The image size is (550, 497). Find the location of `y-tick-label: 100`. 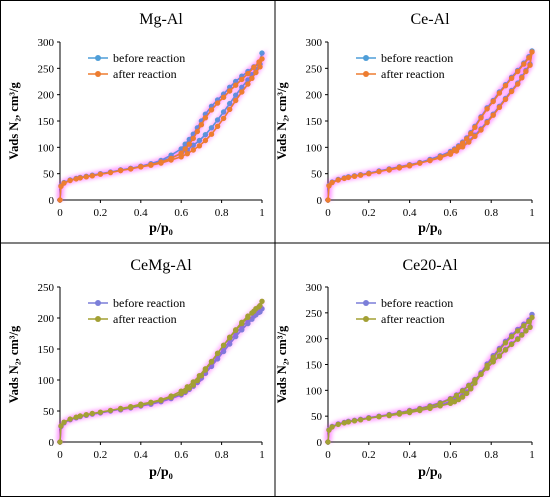

y-tick-label: 100 is located at coordinates (314, 148).